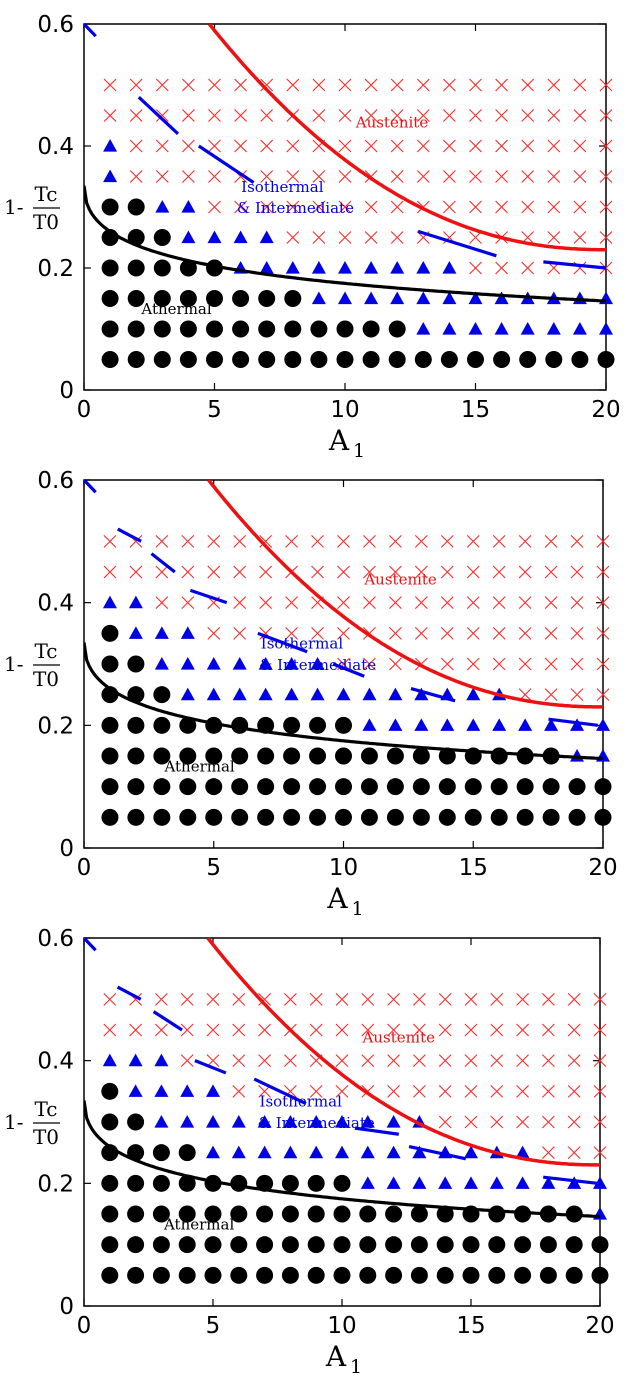  I want to click on x-tick-label: 0, so click(84, 410).